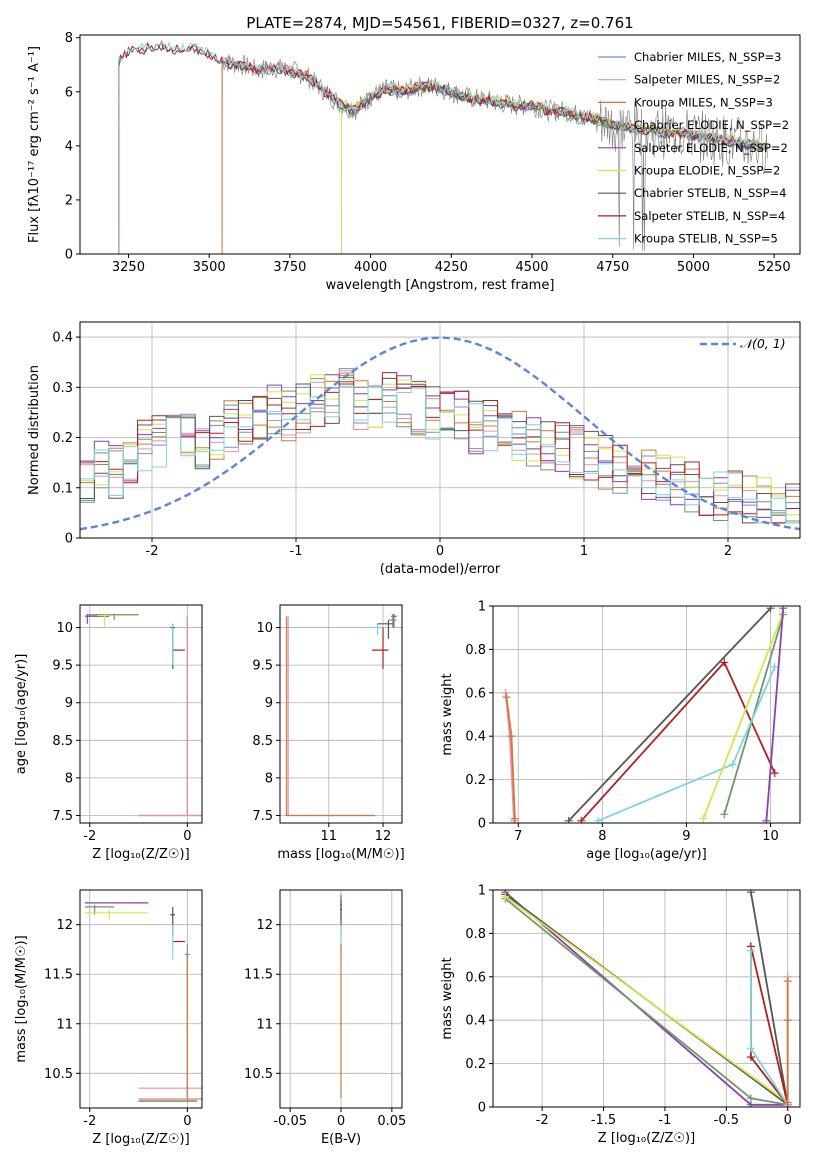 The height and width of the screenshot is (1170, 819). I want to click on ytick-label-0: 10.5, so click(258, 1074).